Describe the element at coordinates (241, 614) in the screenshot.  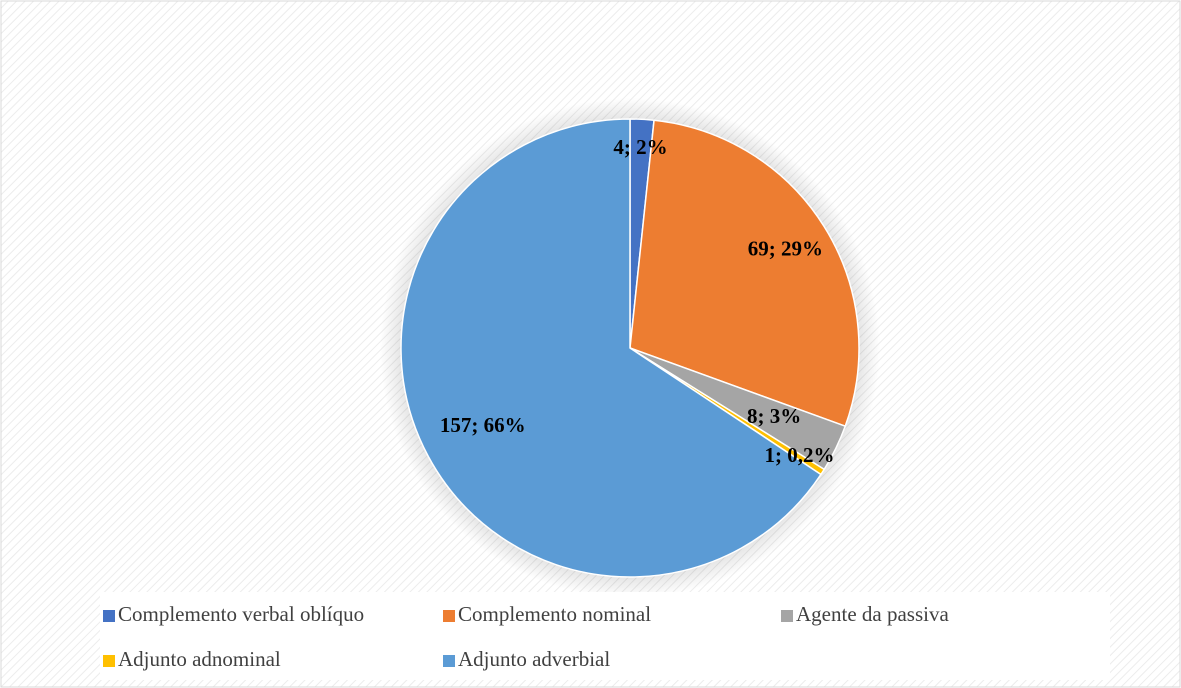
I see `legend-label: Complemento verbal oblíquo` at that location.